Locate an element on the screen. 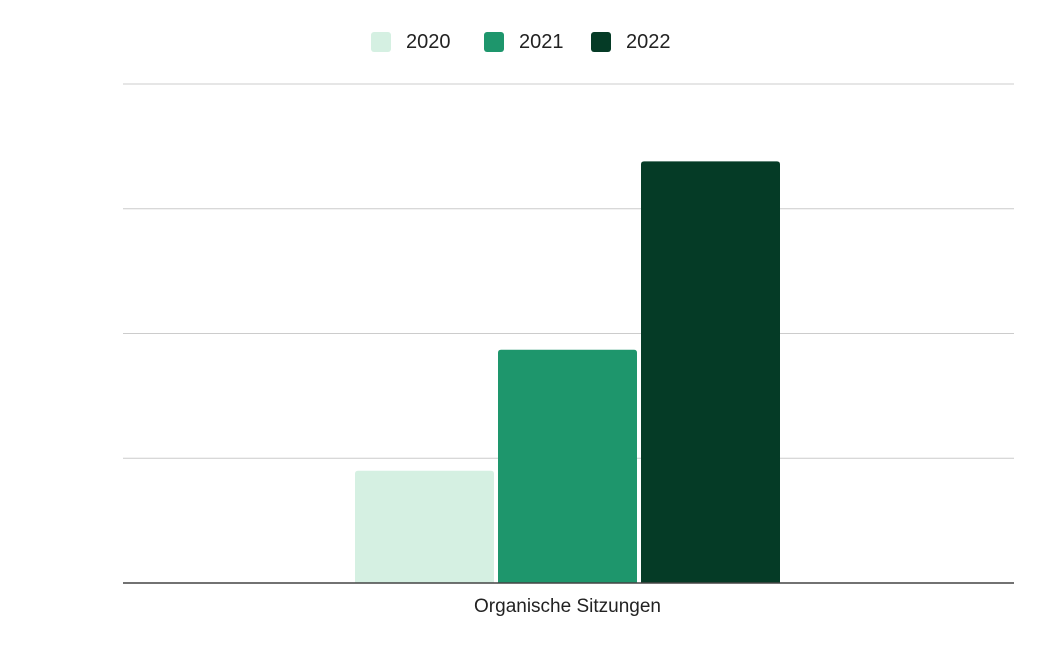  legend-label: 2022 is located at coordinates (648, 42).